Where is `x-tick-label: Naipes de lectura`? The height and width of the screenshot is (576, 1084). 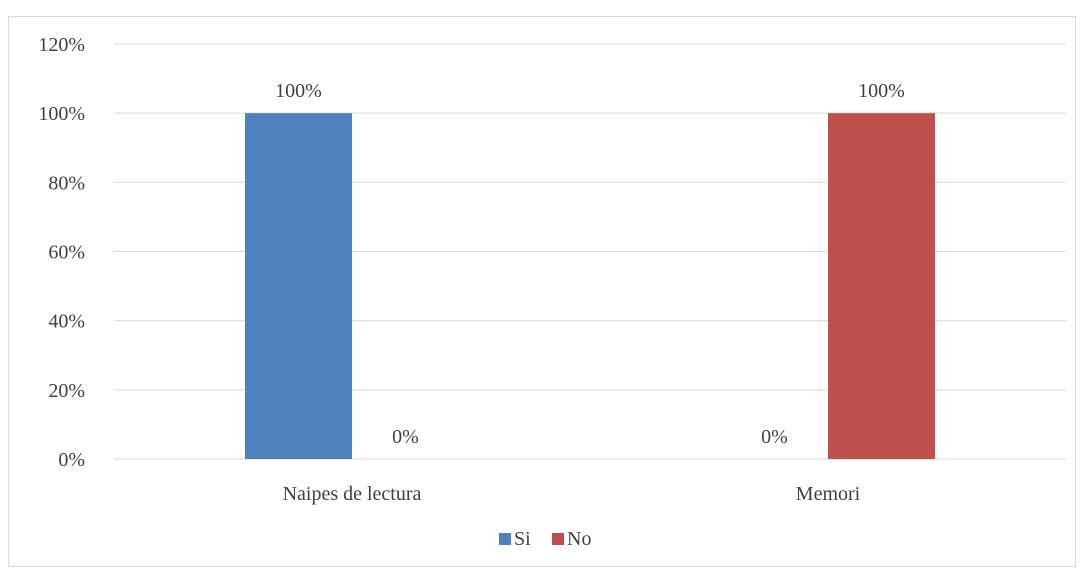 x-tick-label: Naipes de lectura is located at coordinates (352, 494).